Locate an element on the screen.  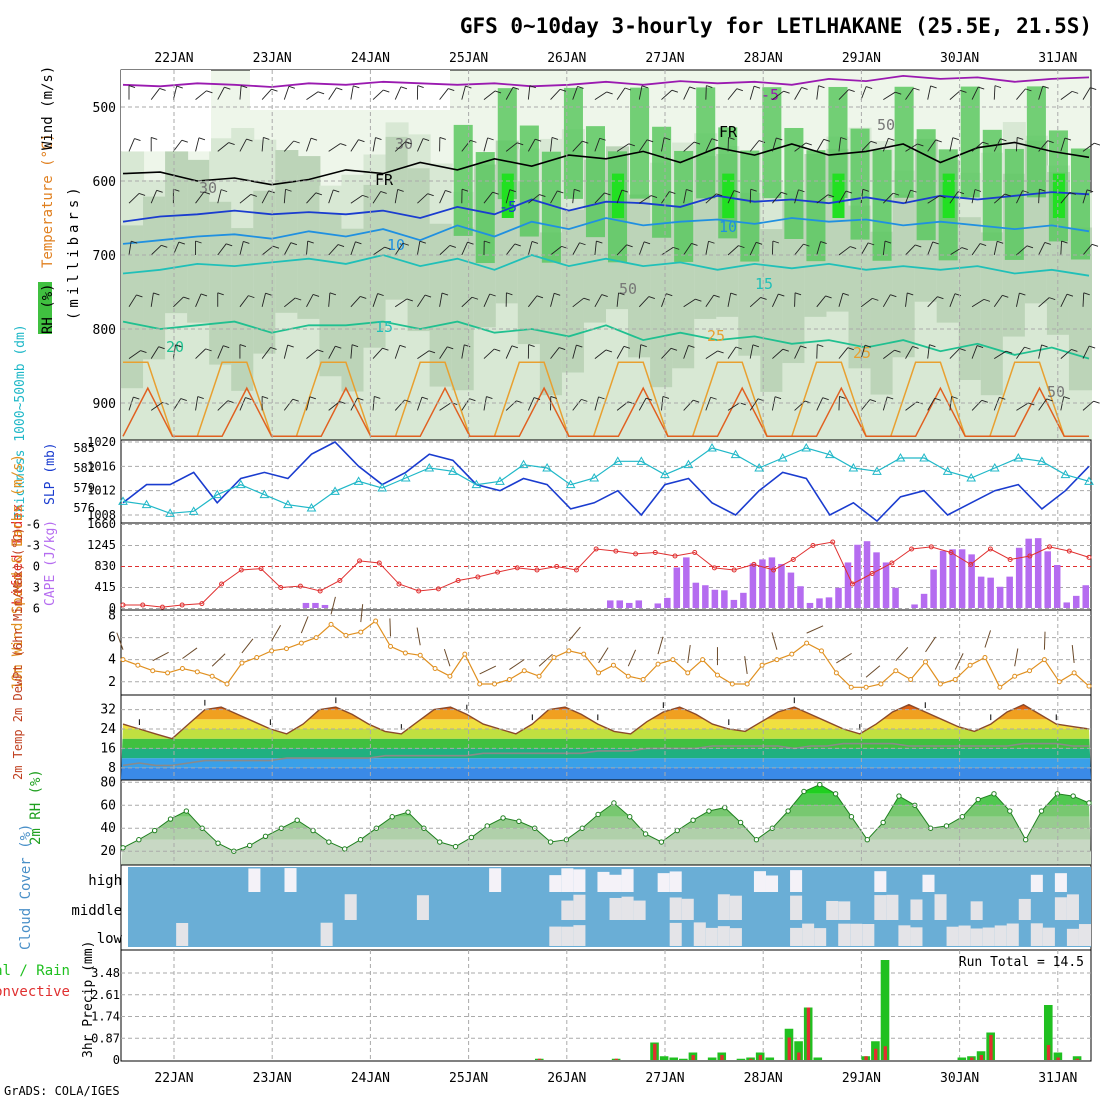
contour-label: 50 is located at coordinates (1056, 392).